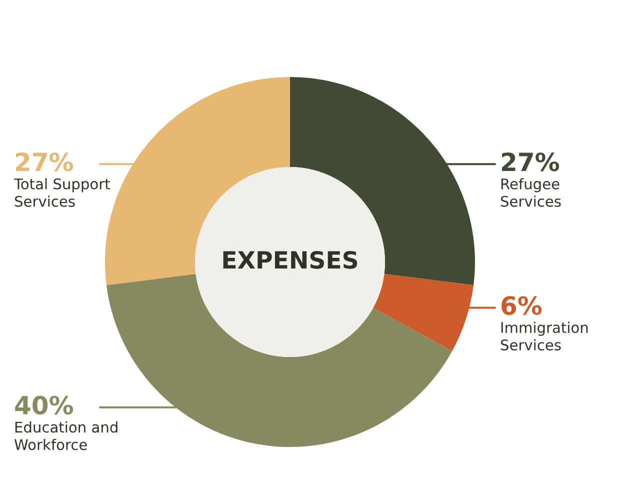  What do you see at coordinates (62, 192) in the screenshot?
I see `slice-label: Total Support Services` at bounding box center [62, 192].